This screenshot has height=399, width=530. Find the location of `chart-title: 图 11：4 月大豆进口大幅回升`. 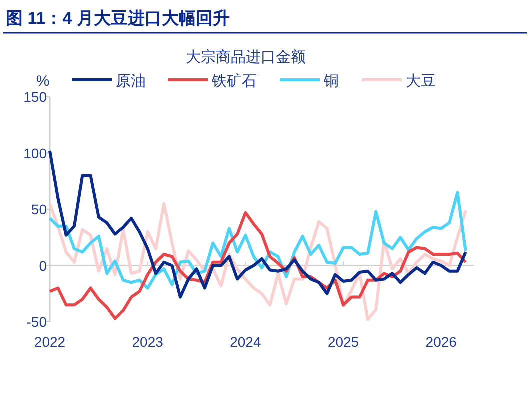

chart-title: 图 11：4 月大豆进口大幅回升 is located at coordinates (118, 18).